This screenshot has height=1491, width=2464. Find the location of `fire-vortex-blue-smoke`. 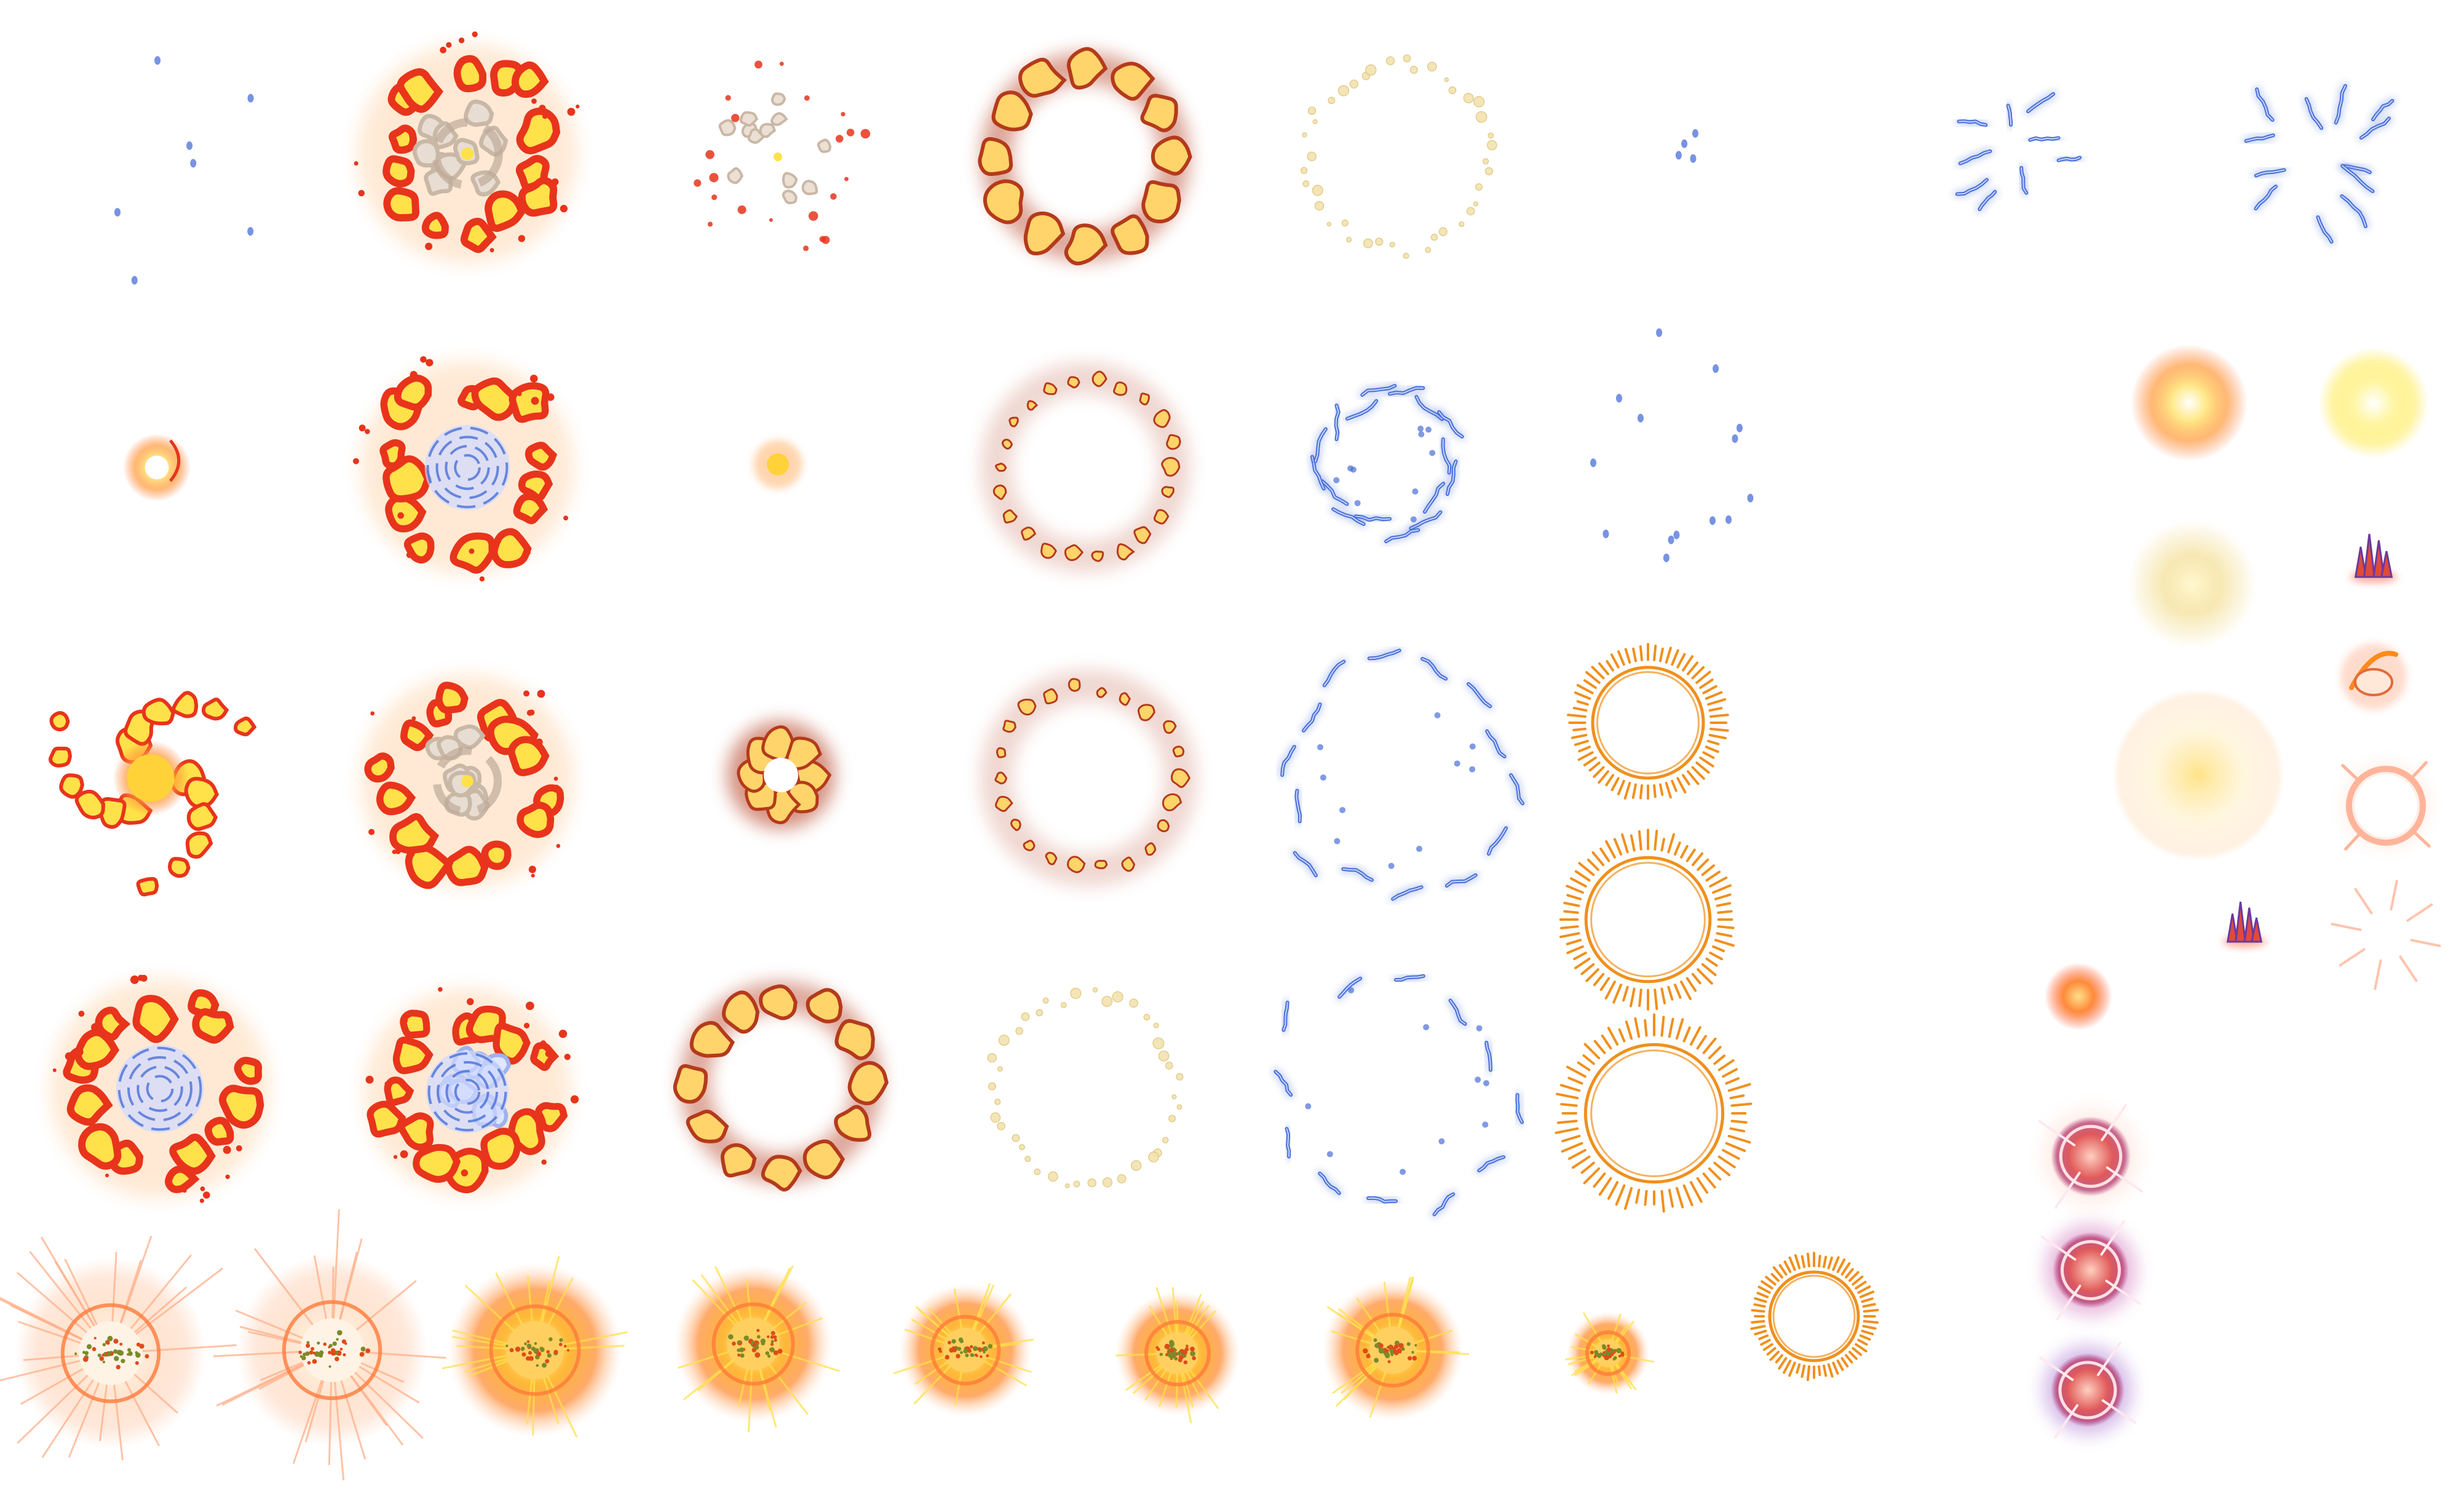

fire-vortex-blue-smoke is located at coordinates (471, 1091).